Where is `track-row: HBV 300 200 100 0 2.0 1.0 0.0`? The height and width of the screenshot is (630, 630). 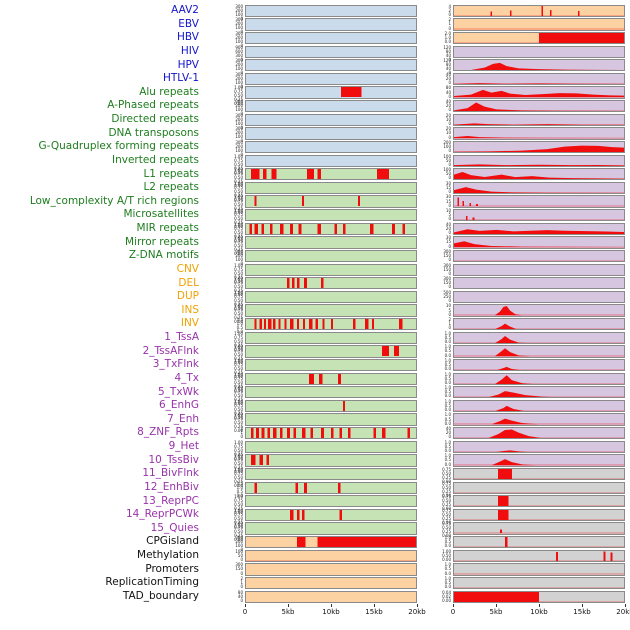
track-row: HBV 300 200 100 0 2.0 1.0 0.0 is located at coordinates (315, 39).